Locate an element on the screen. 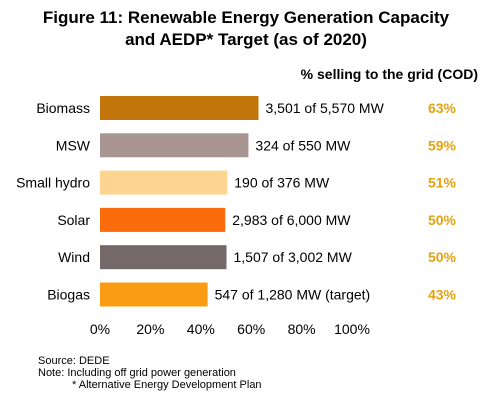 Image resolution: width=492 pixels, height=405 pixels. x-tick-label-2: 40% is located at coordinates (201, 329).